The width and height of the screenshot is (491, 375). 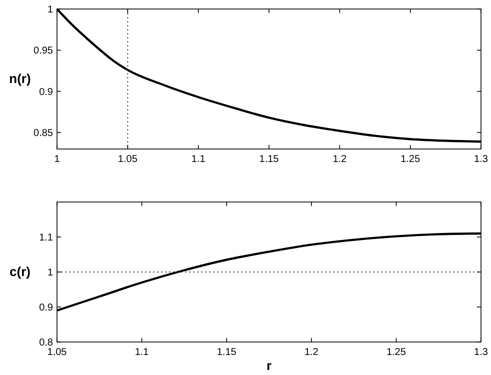 What do you see at coordinates (57, 159) in the screenshot?
I see `x-tick-label: 1` at bounding box center [57, 159].